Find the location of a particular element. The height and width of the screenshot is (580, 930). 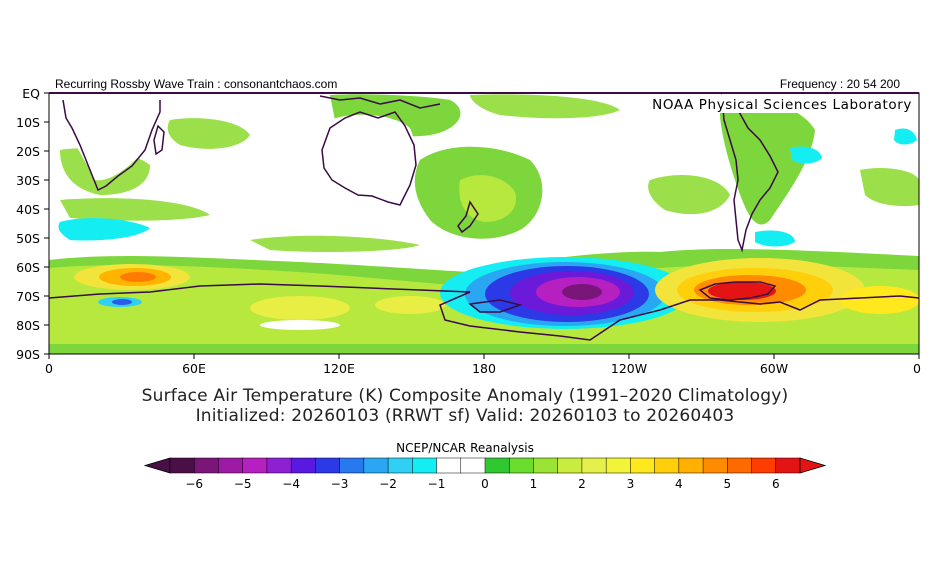

green-patch-tasman-inner is located at coordinates (487, 198).